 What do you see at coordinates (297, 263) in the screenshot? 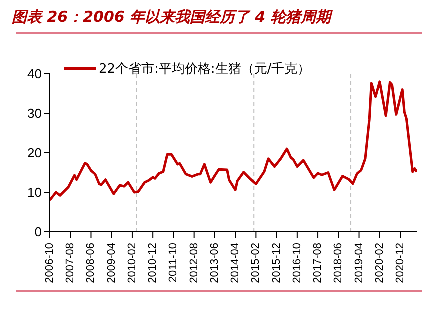
I see `x-tick-label: 2016-10` at bounding box center [297, 263].